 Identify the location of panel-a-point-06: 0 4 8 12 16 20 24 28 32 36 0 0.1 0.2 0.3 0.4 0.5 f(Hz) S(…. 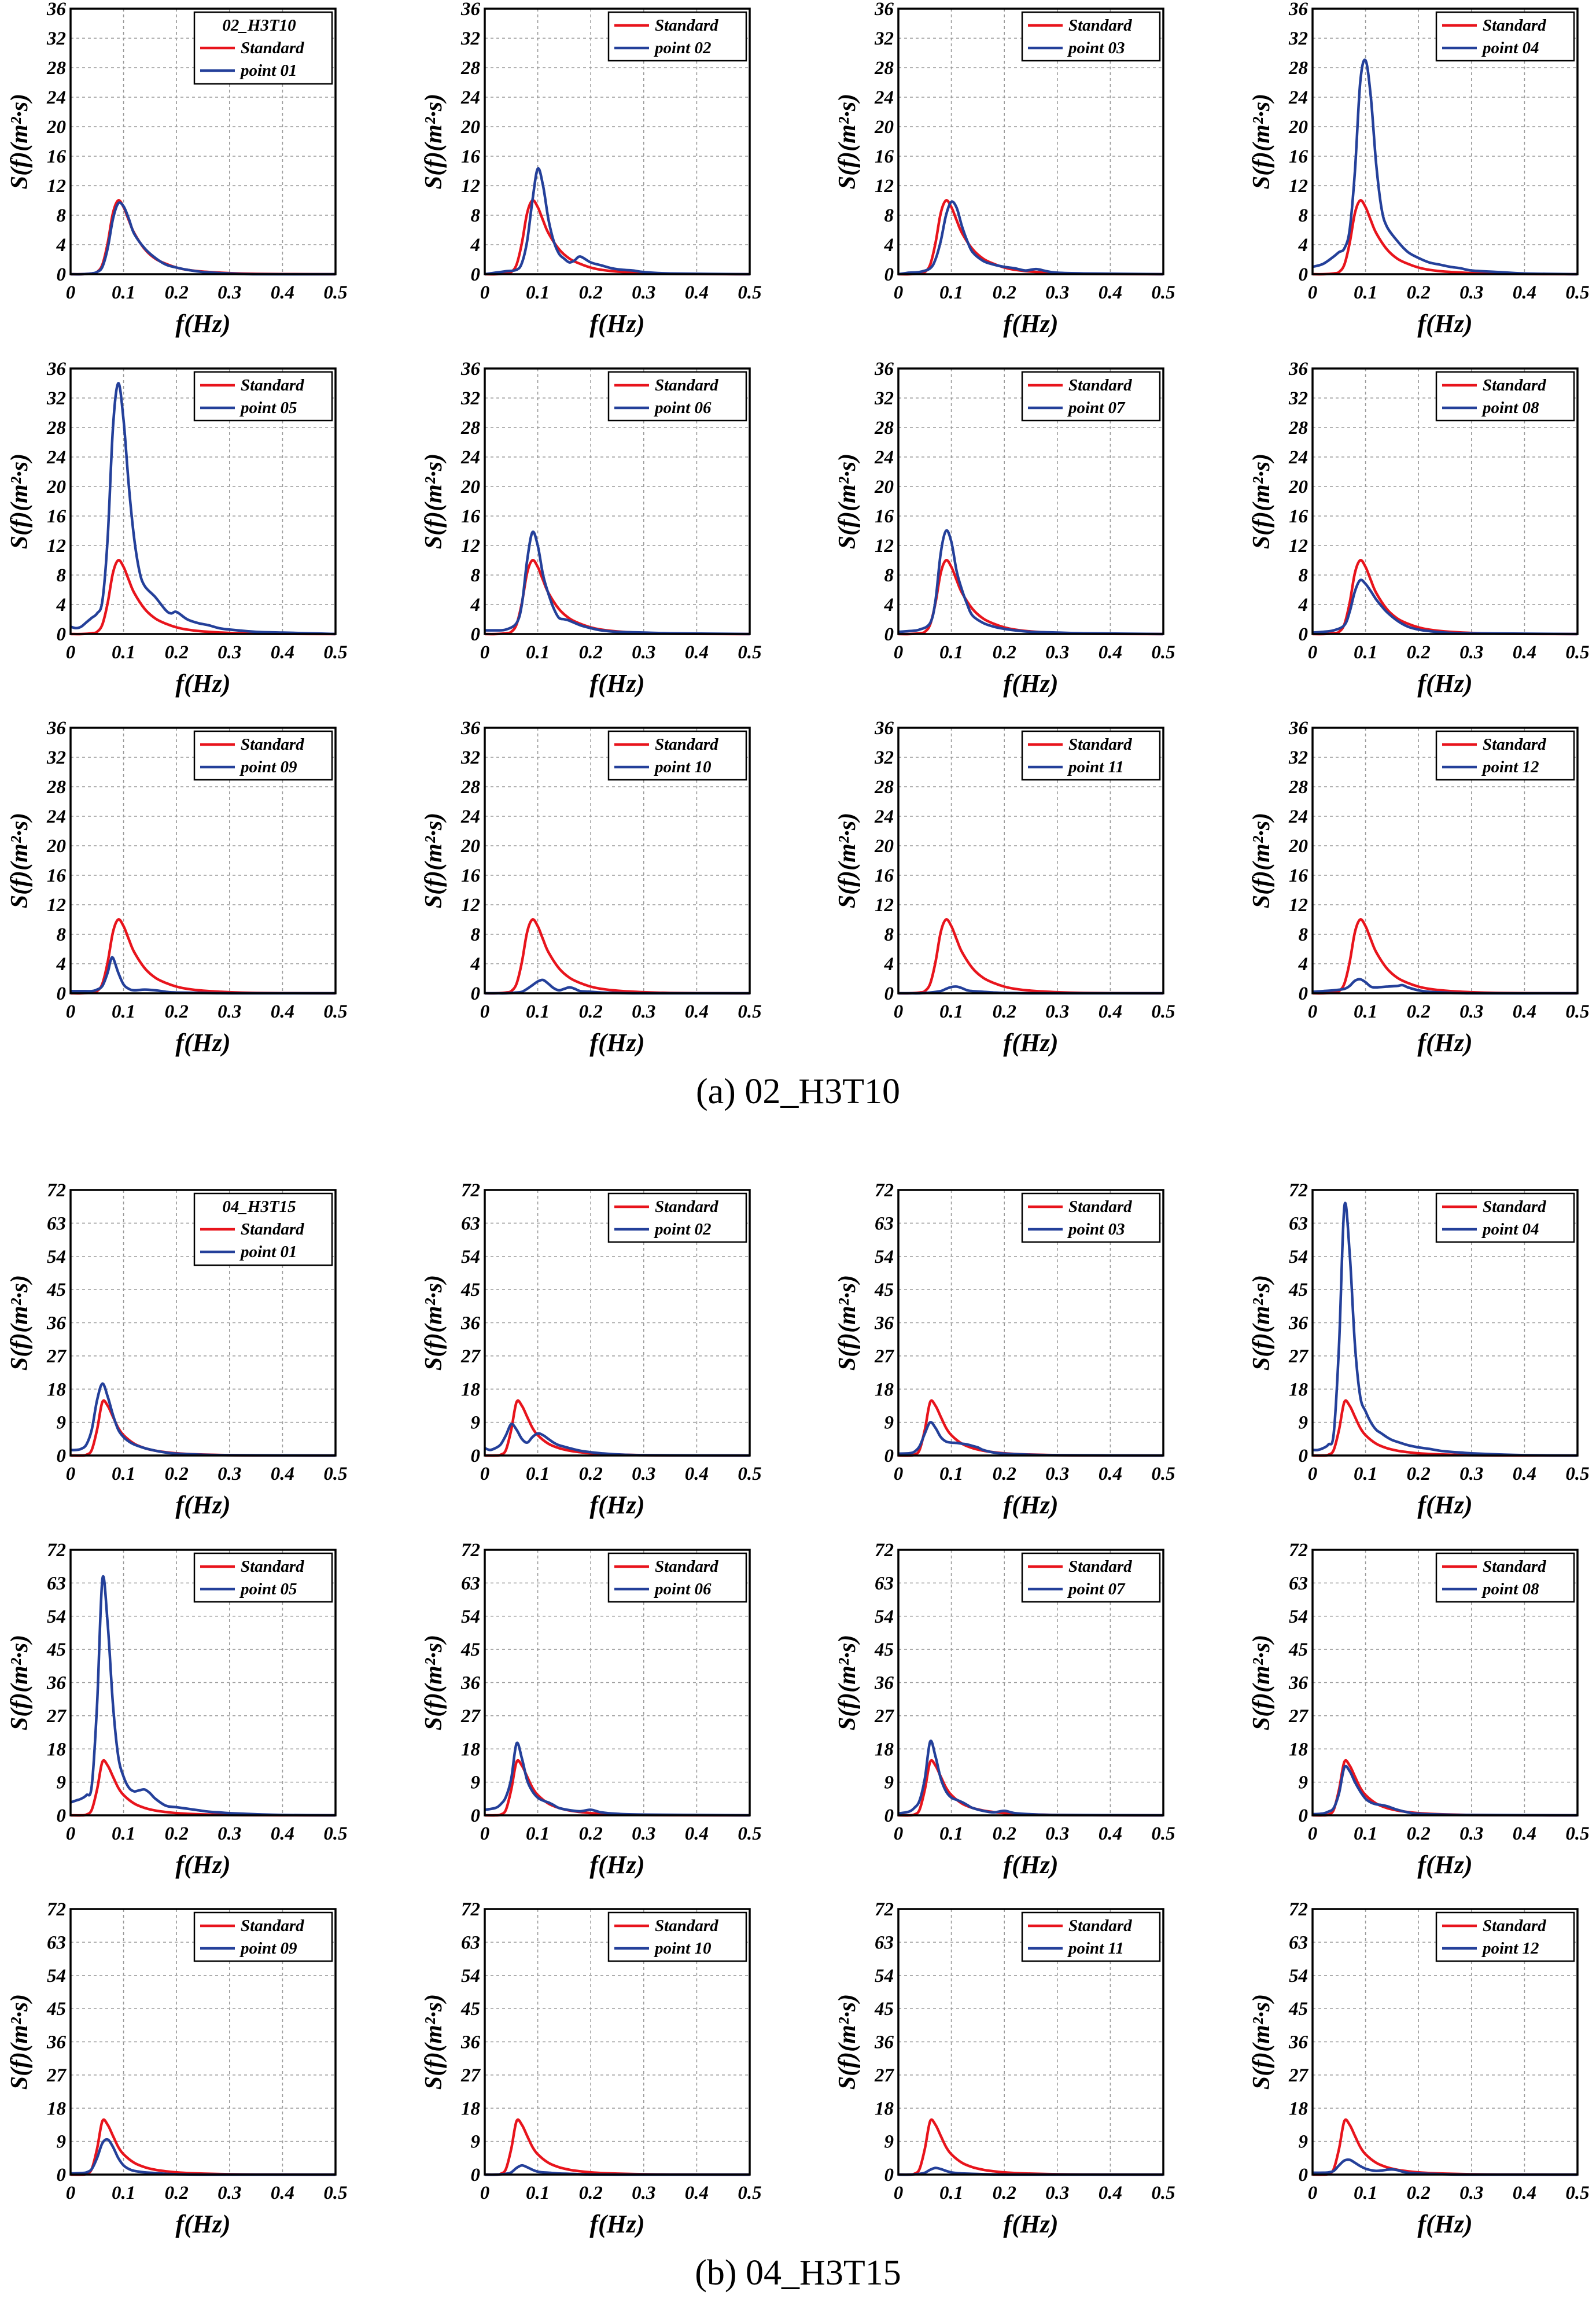
(591, 528).